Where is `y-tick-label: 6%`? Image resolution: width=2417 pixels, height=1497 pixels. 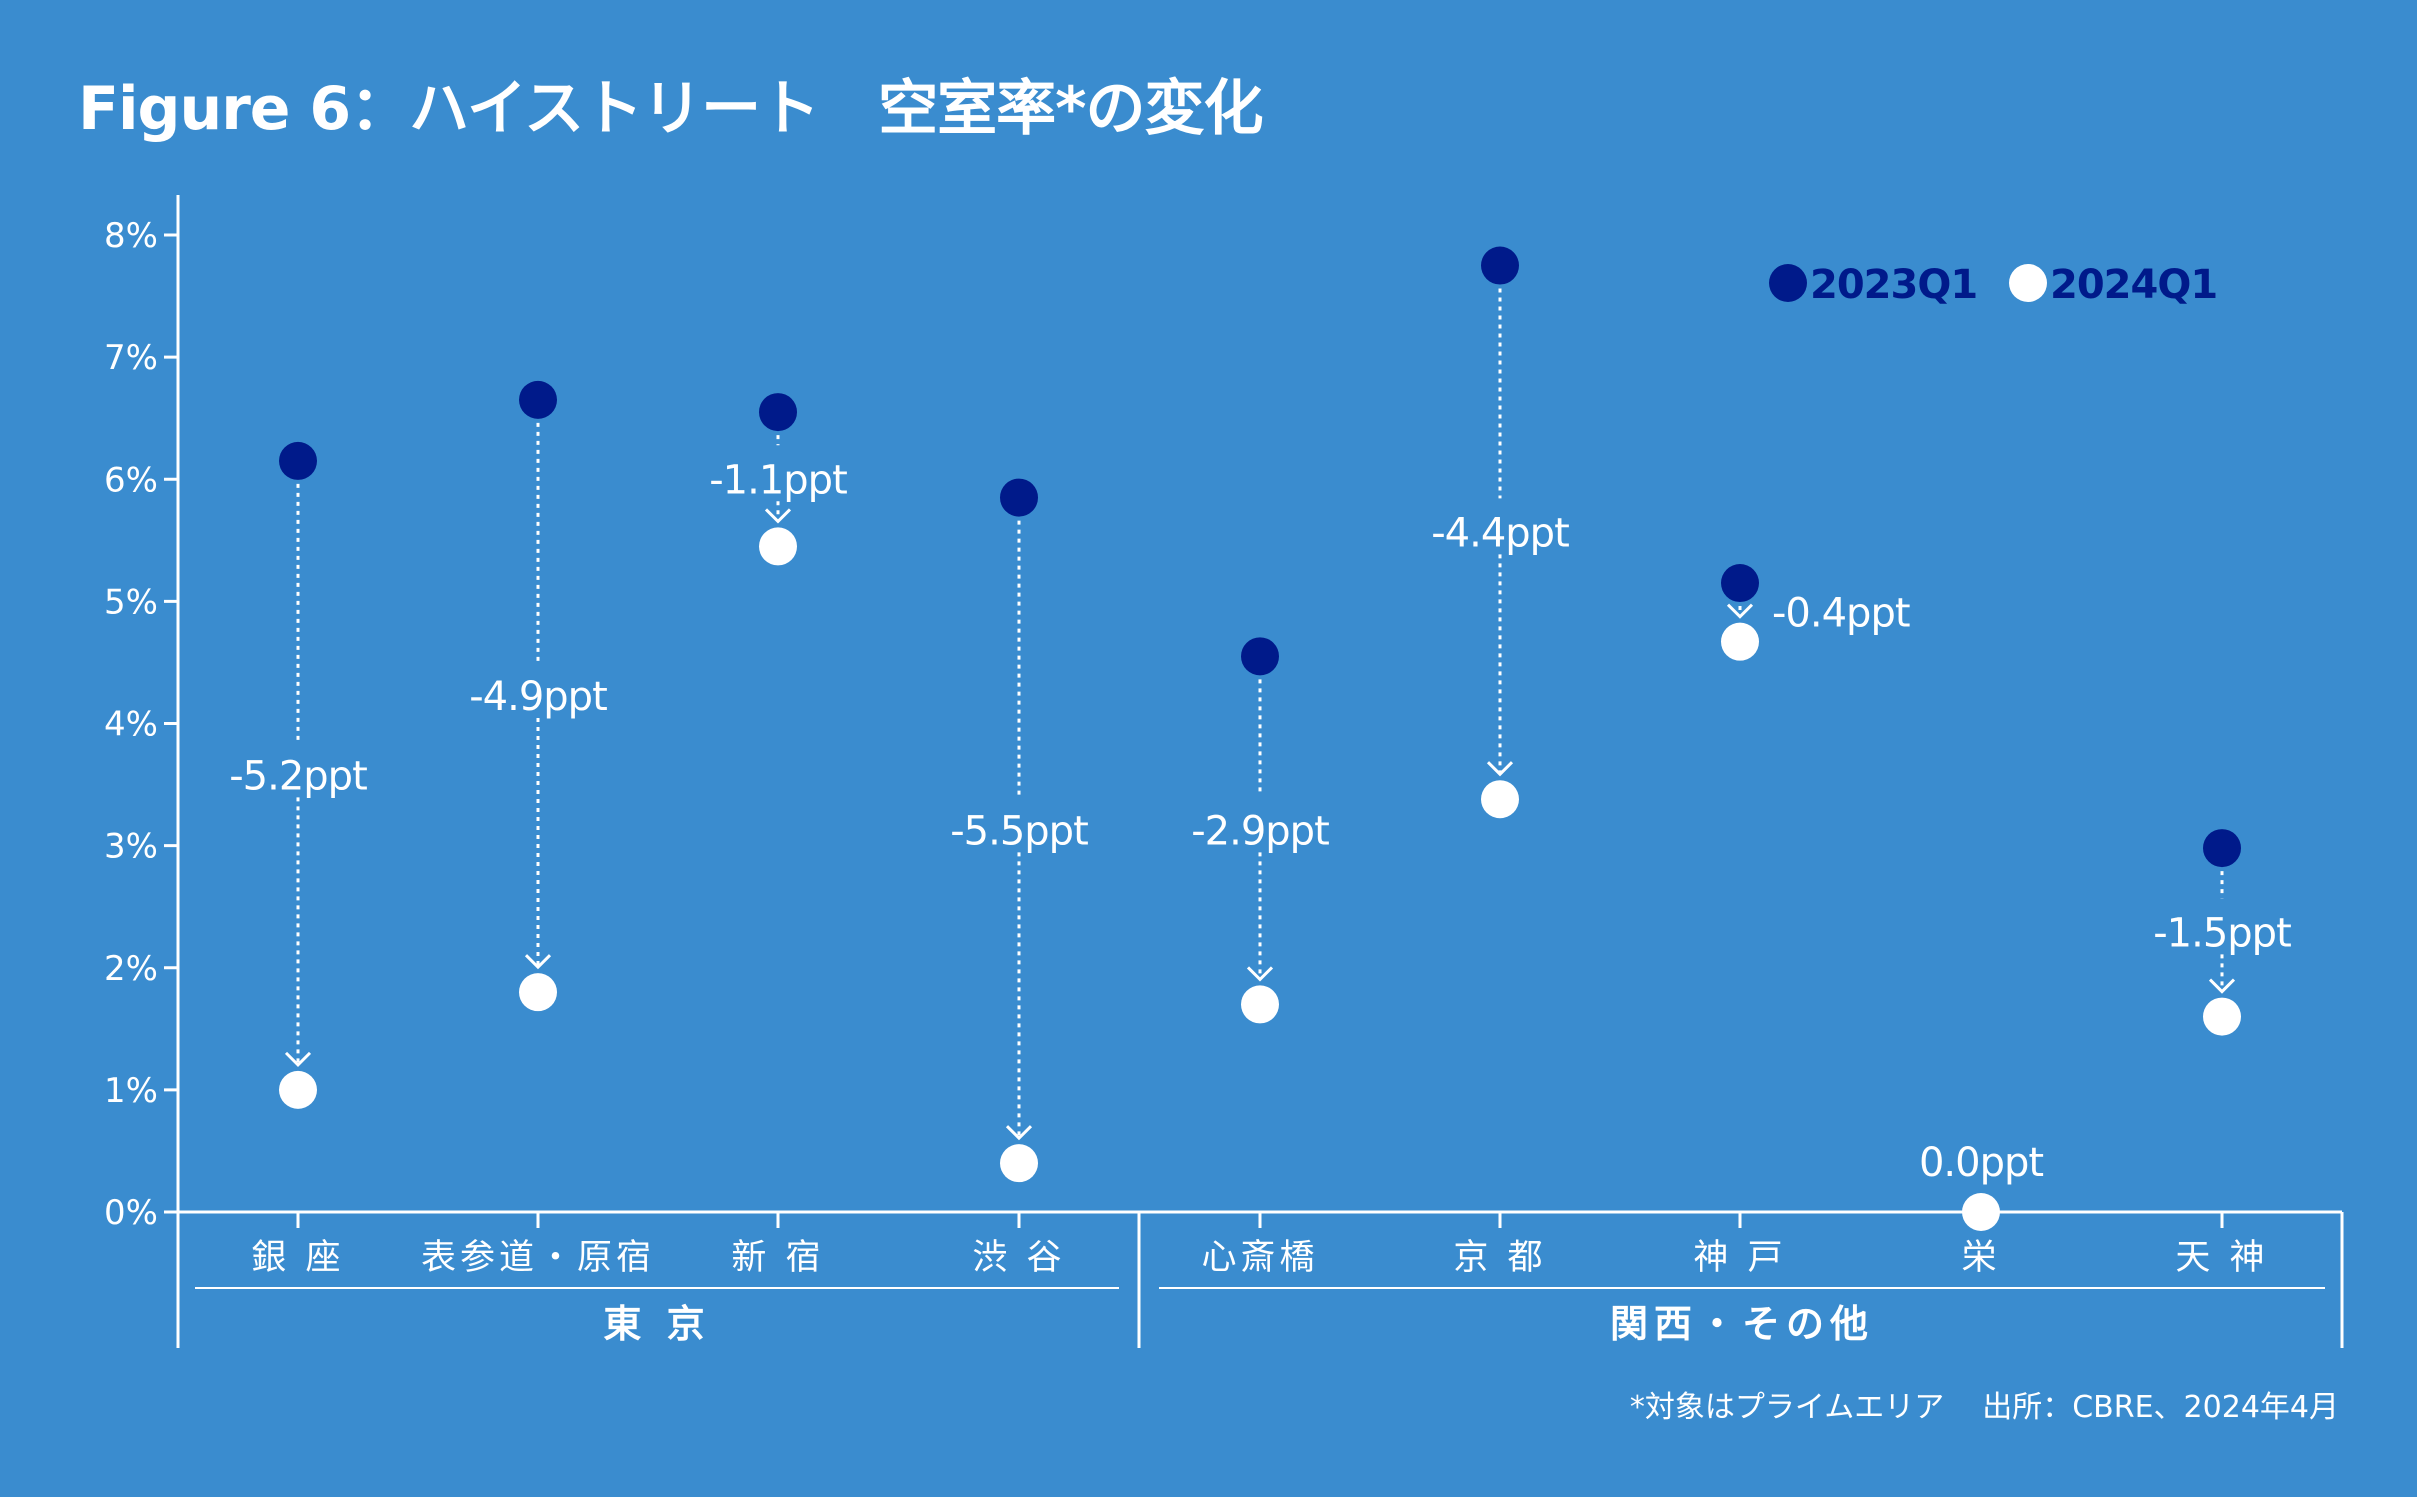 y-tick-label: 6% is located at coordinates (131, 480).